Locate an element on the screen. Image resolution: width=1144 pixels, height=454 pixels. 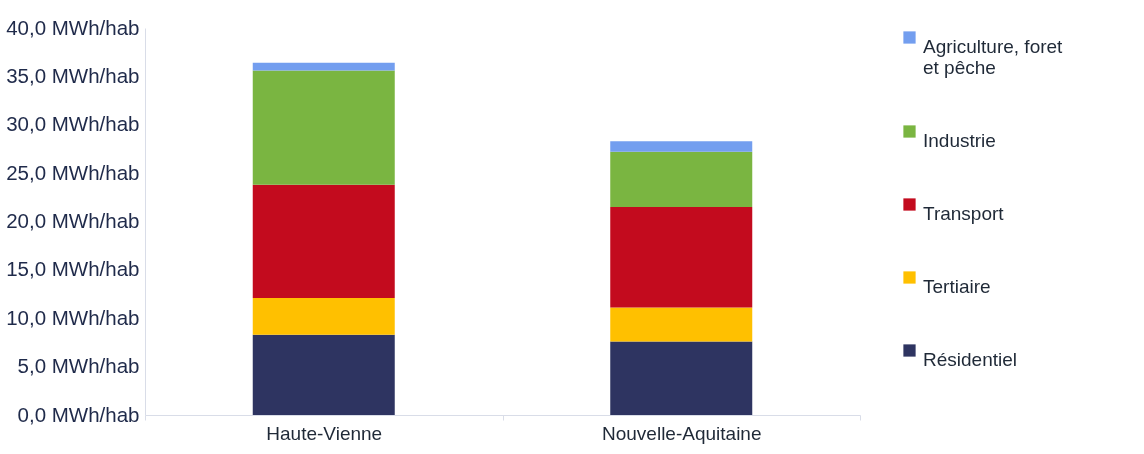
y-tick-label: 20,0 MWh/hab is located at coordinates (73, 220).